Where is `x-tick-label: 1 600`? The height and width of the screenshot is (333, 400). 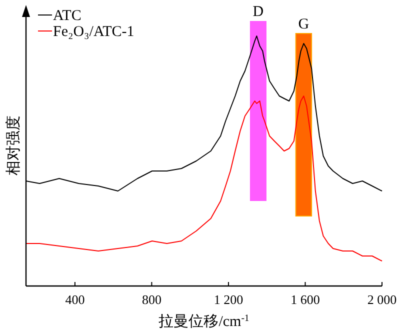 x-tick-label: 1 600 is located at coordinates (305, 299).